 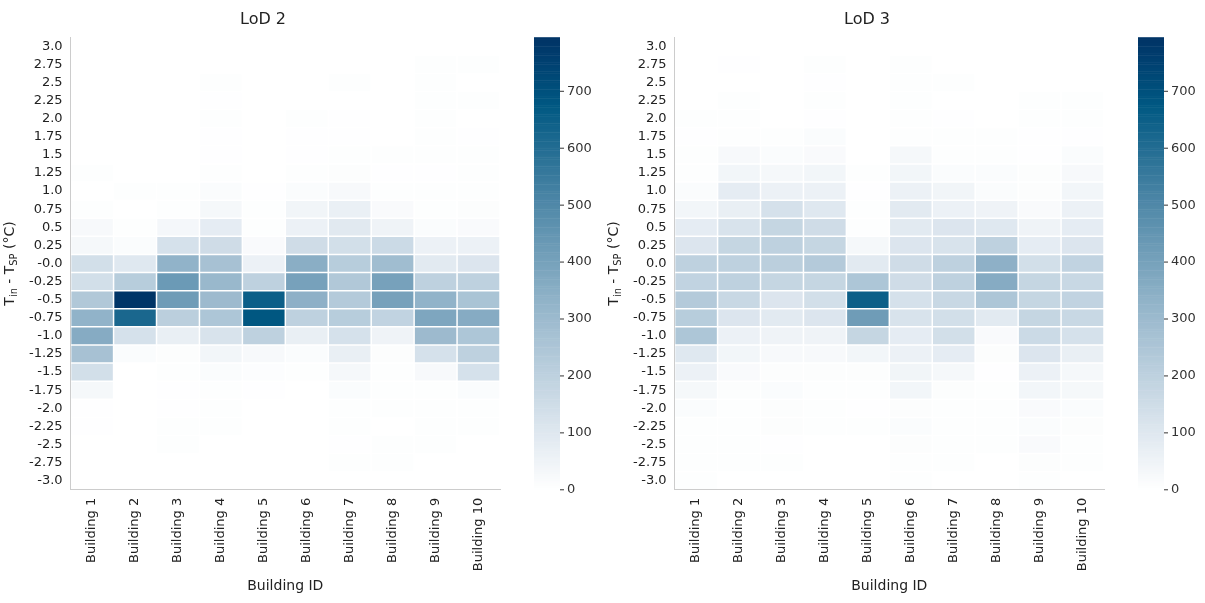 What do you see at coordinates (50, 262) in the screenshot?
I see `y-tick-label: -0.0` at bounding box center [50, 262].